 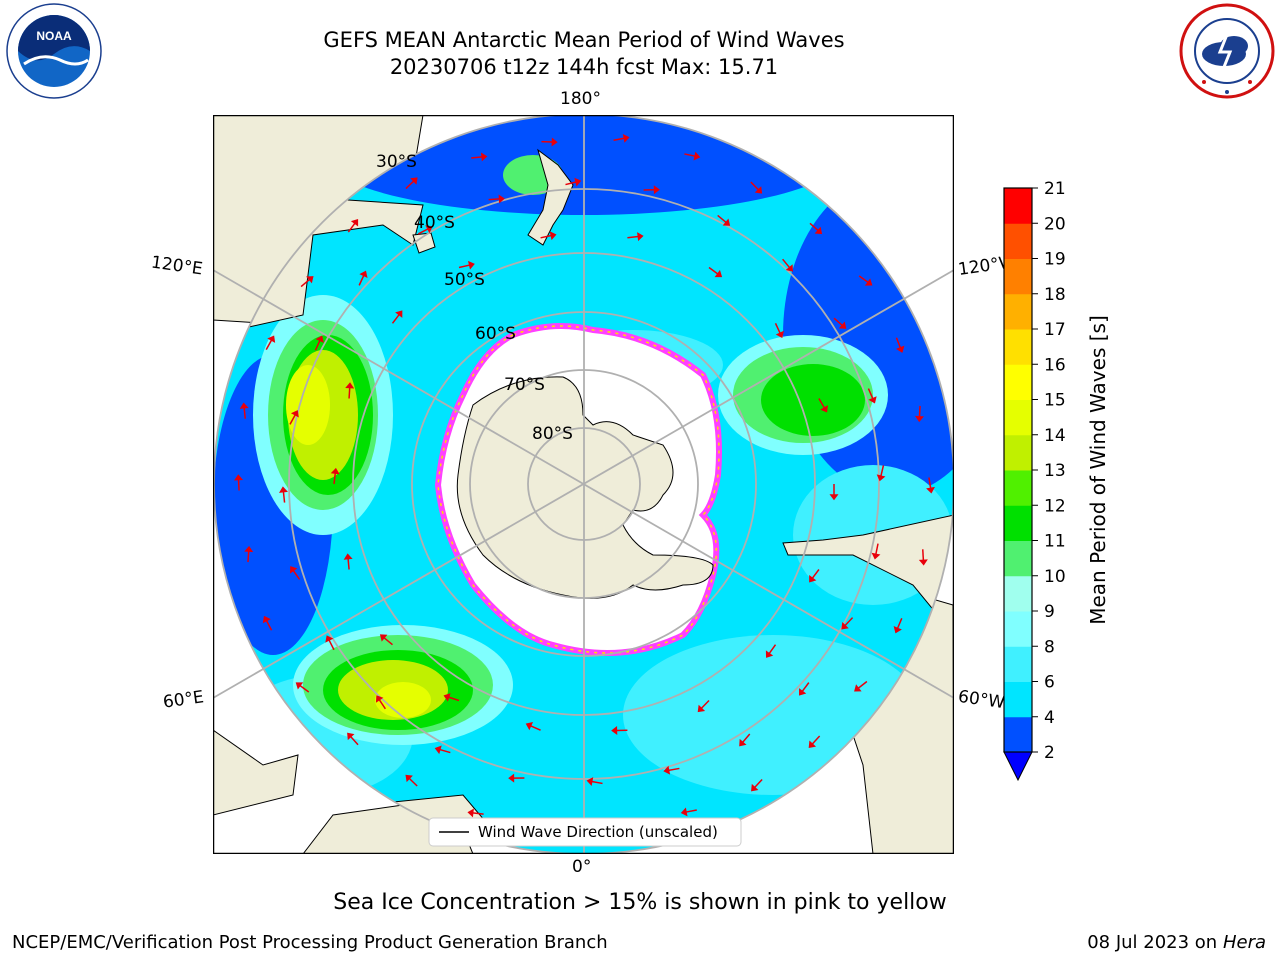 I want to click on colorbar-tick-label: 20, so click(x=1055, y=224).